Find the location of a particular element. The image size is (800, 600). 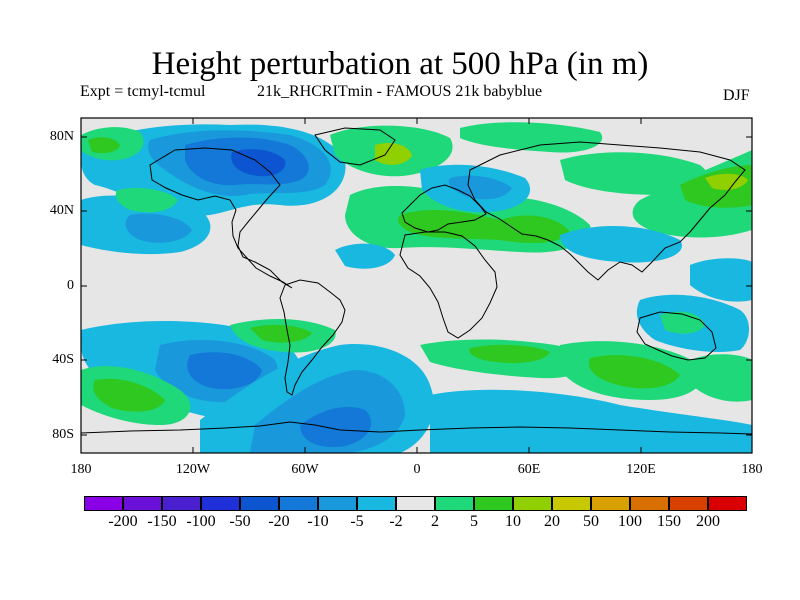

coastline-greenland is located at coordinates (355, 146).